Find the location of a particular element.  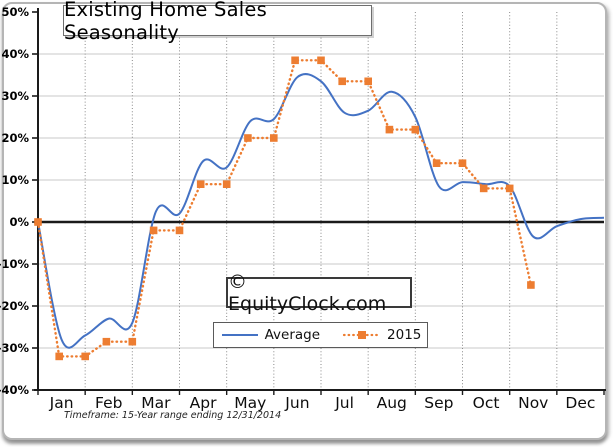

month-label: May is located at coordinates (250, 403).